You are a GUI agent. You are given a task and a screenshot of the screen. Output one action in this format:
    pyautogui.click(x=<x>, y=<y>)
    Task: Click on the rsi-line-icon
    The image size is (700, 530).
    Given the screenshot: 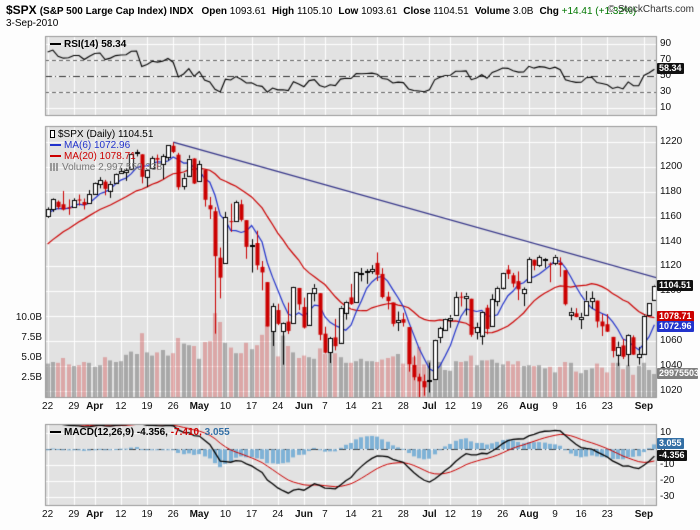 What is the action you would take?
    pyautogui.click(x=55, y=44)
    